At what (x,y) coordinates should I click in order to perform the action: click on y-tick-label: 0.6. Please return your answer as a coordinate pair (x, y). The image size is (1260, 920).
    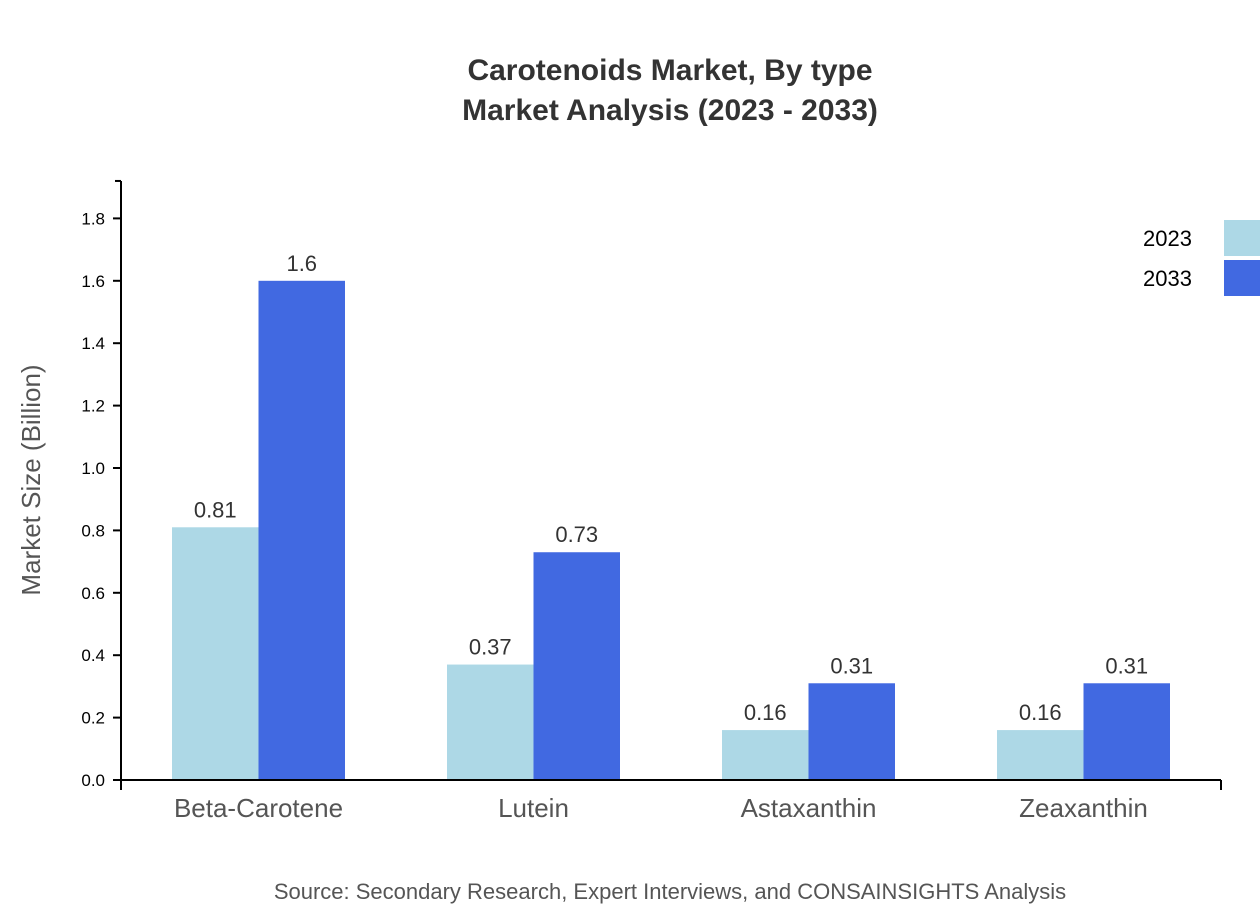
    Looking at the image, I should click on (93, 593).